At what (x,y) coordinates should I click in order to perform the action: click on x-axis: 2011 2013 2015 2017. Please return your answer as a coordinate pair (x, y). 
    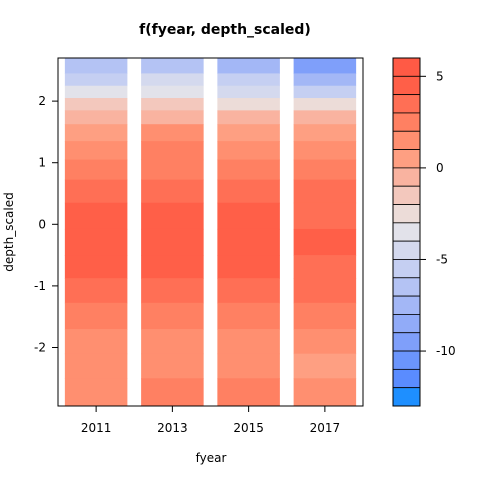
    Looking at the image, I should click on (210, 420).